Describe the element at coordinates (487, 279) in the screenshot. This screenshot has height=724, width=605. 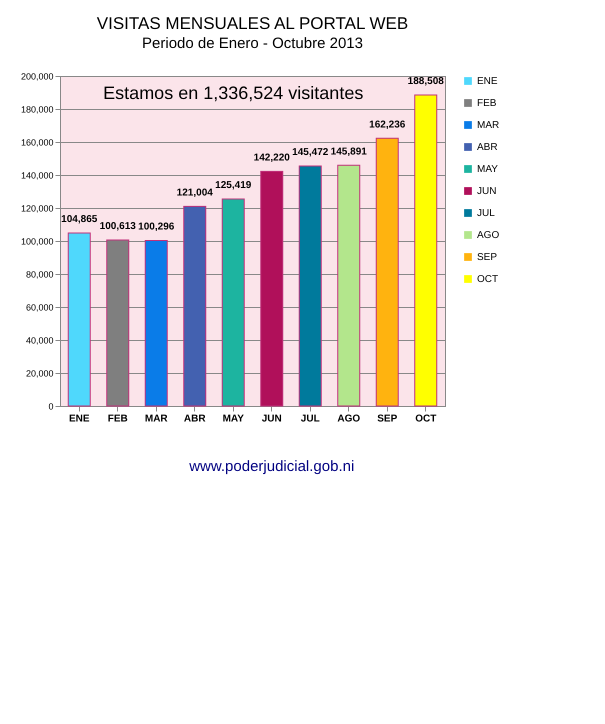
I see `legend-label: OCT` at that location.